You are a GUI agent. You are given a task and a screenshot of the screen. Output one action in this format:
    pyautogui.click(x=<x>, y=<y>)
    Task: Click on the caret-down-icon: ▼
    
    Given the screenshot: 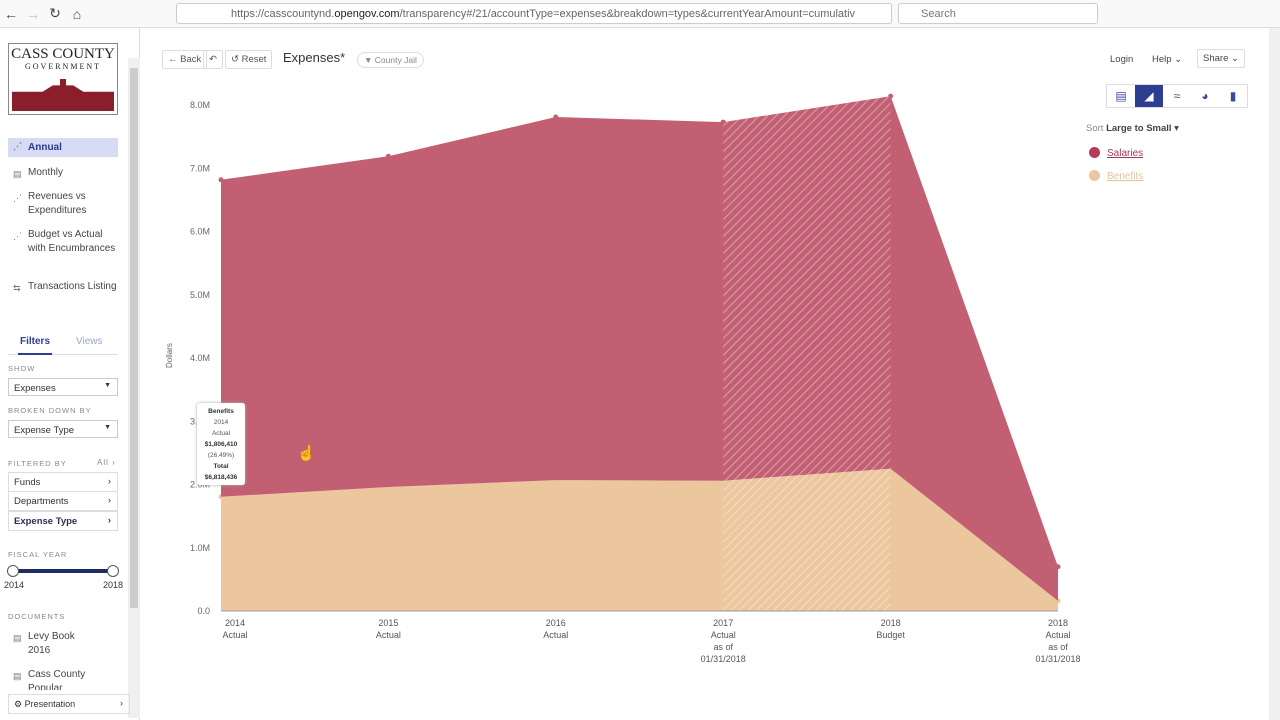 What is the action you would take?
    pyautogui.click(x=107, y=427)
    